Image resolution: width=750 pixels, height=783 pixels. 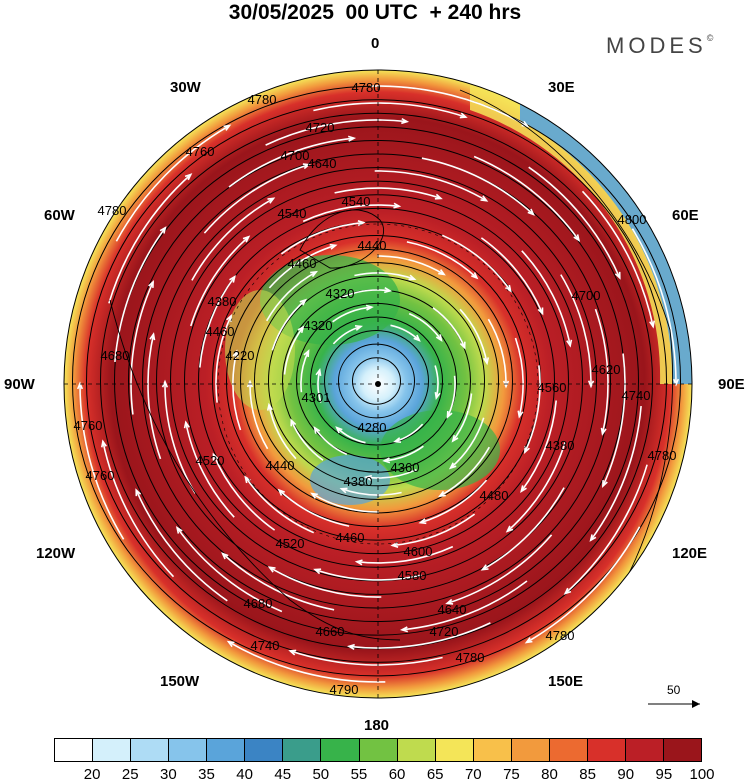 What do you see at coordinates (340, 293) in the screenshot?
I see `contour-label: 4320` at bounding box center [340, 293].